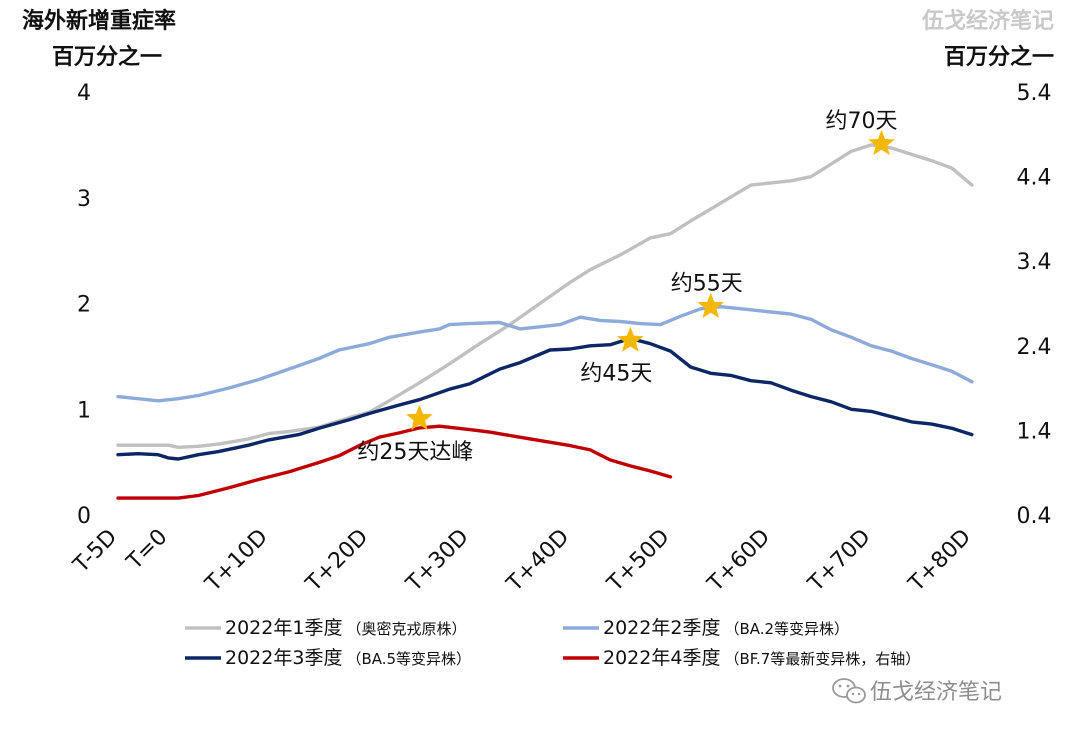  I want to click on x-axis-tick: T-5D, so click(95, 552).